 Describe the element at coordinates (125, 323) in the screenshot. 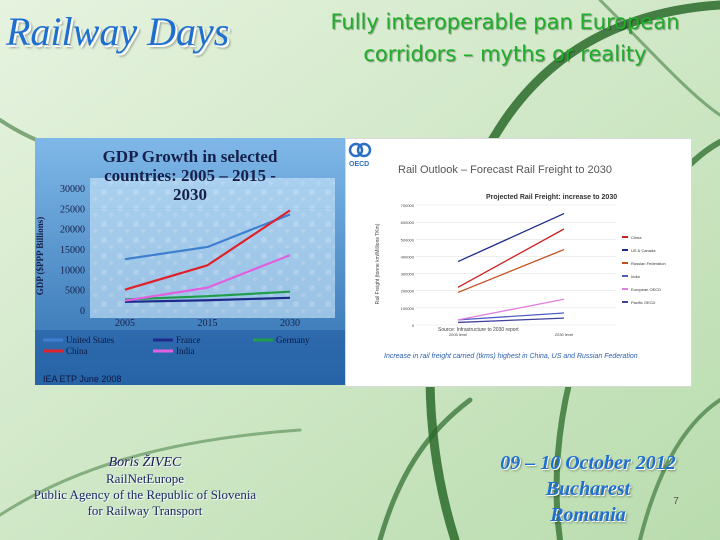

I see `gdp-x-tick-label: 2005` at that location.